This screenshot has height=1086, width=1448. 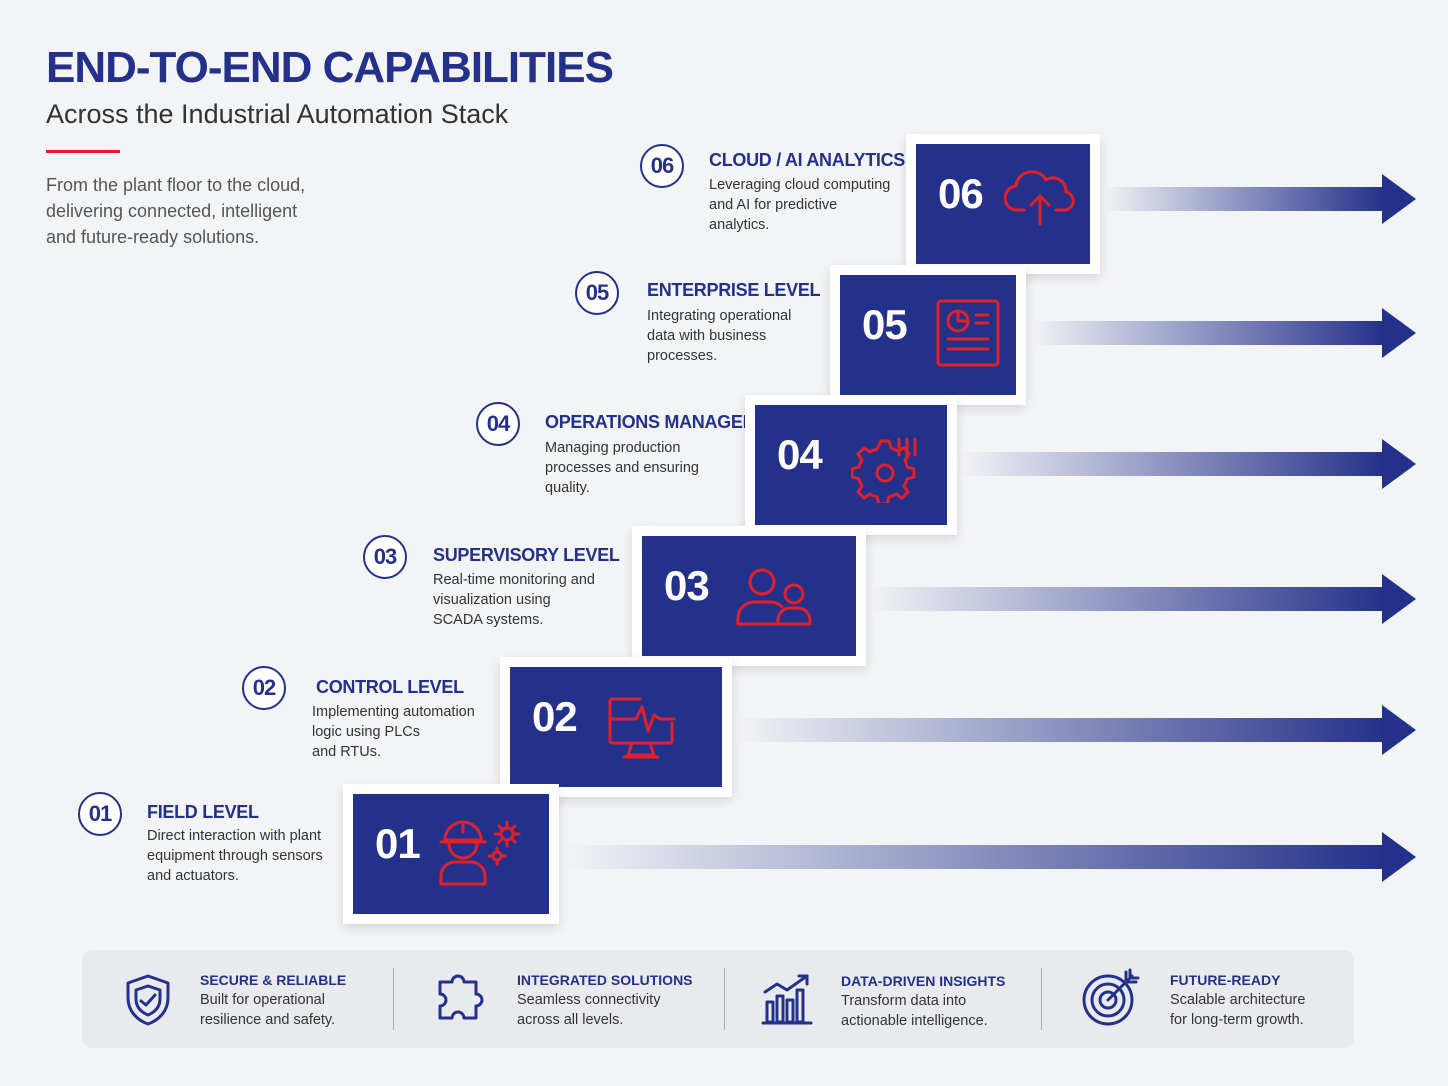 What do you see at coordinates (613, 448) in the screenshot?
I see `desc-line: Managing production` at bounding box center [613, 448].